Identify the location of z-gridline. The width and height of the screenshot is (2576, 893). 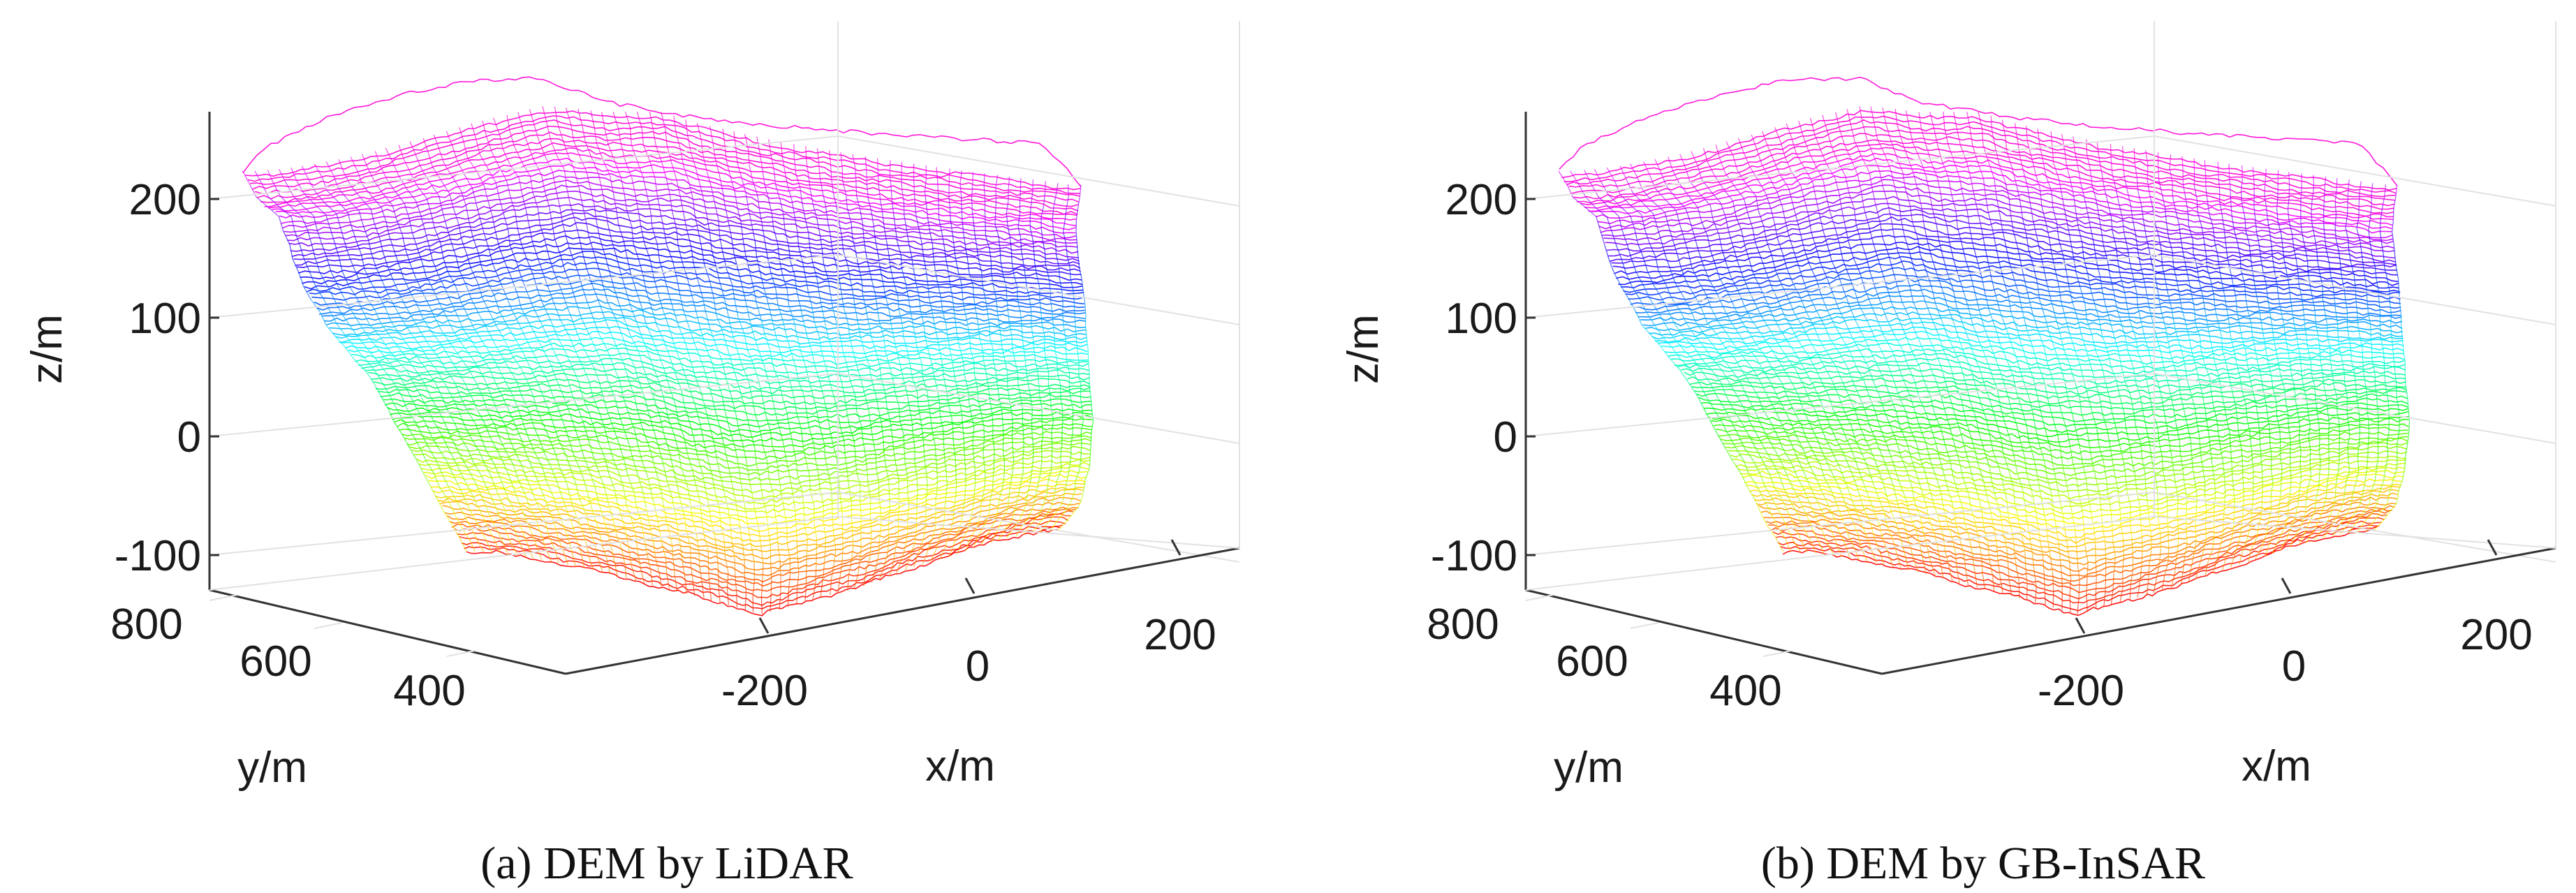
(2355, 409).